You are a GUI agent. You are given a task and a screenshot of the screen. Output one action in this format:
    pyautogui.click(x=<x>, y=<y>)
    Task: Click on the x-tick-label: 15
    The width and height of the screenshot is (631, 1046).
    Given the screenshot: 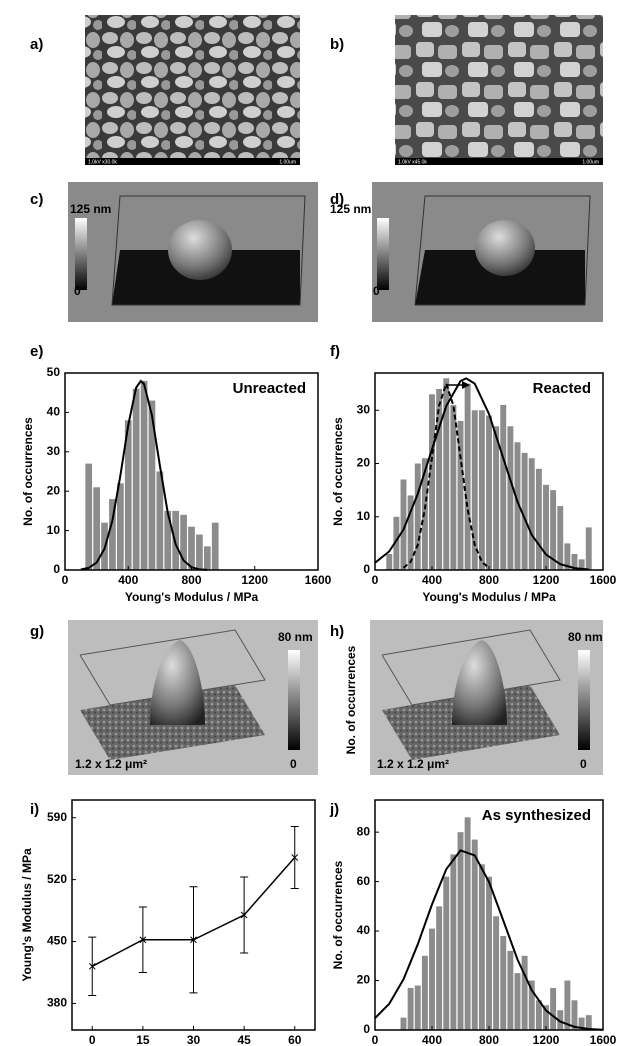 What is the action you would take?
    pyautogui.click(x=143, y=1039)
    